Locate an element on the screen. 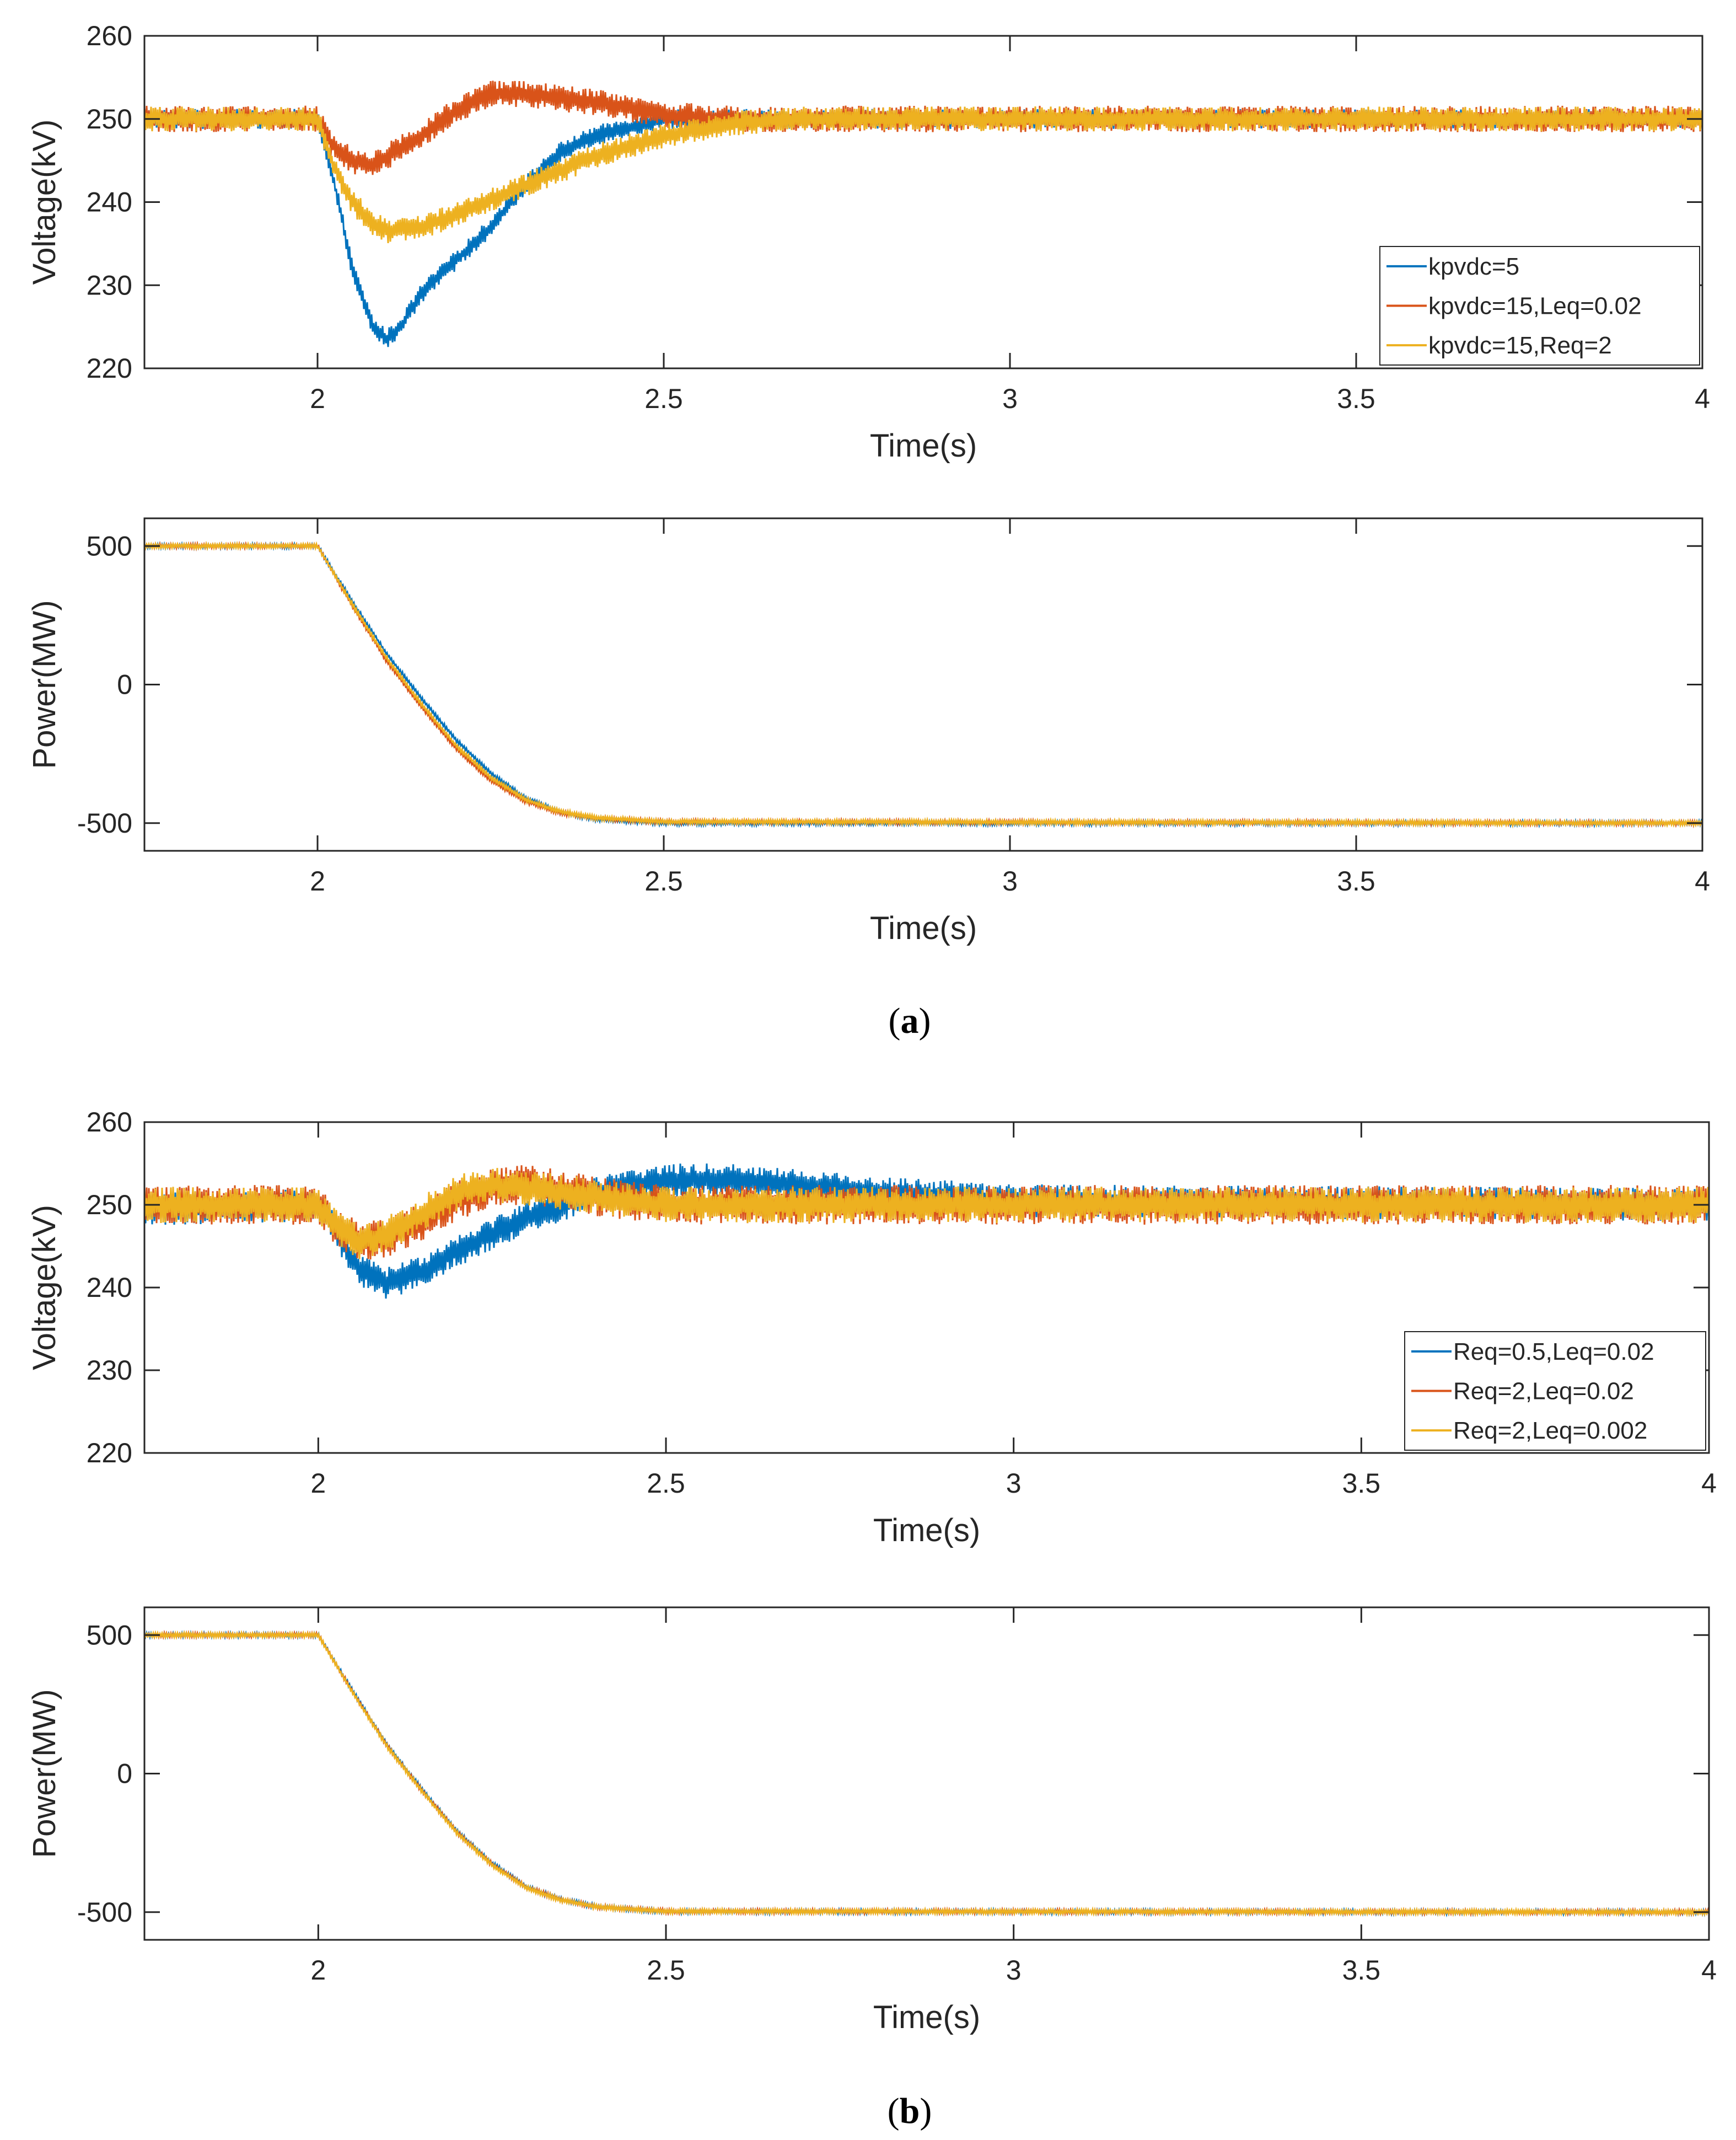  legend-label-3: kpvdc=15,Req=2 is located at coordinates (1520, 345).